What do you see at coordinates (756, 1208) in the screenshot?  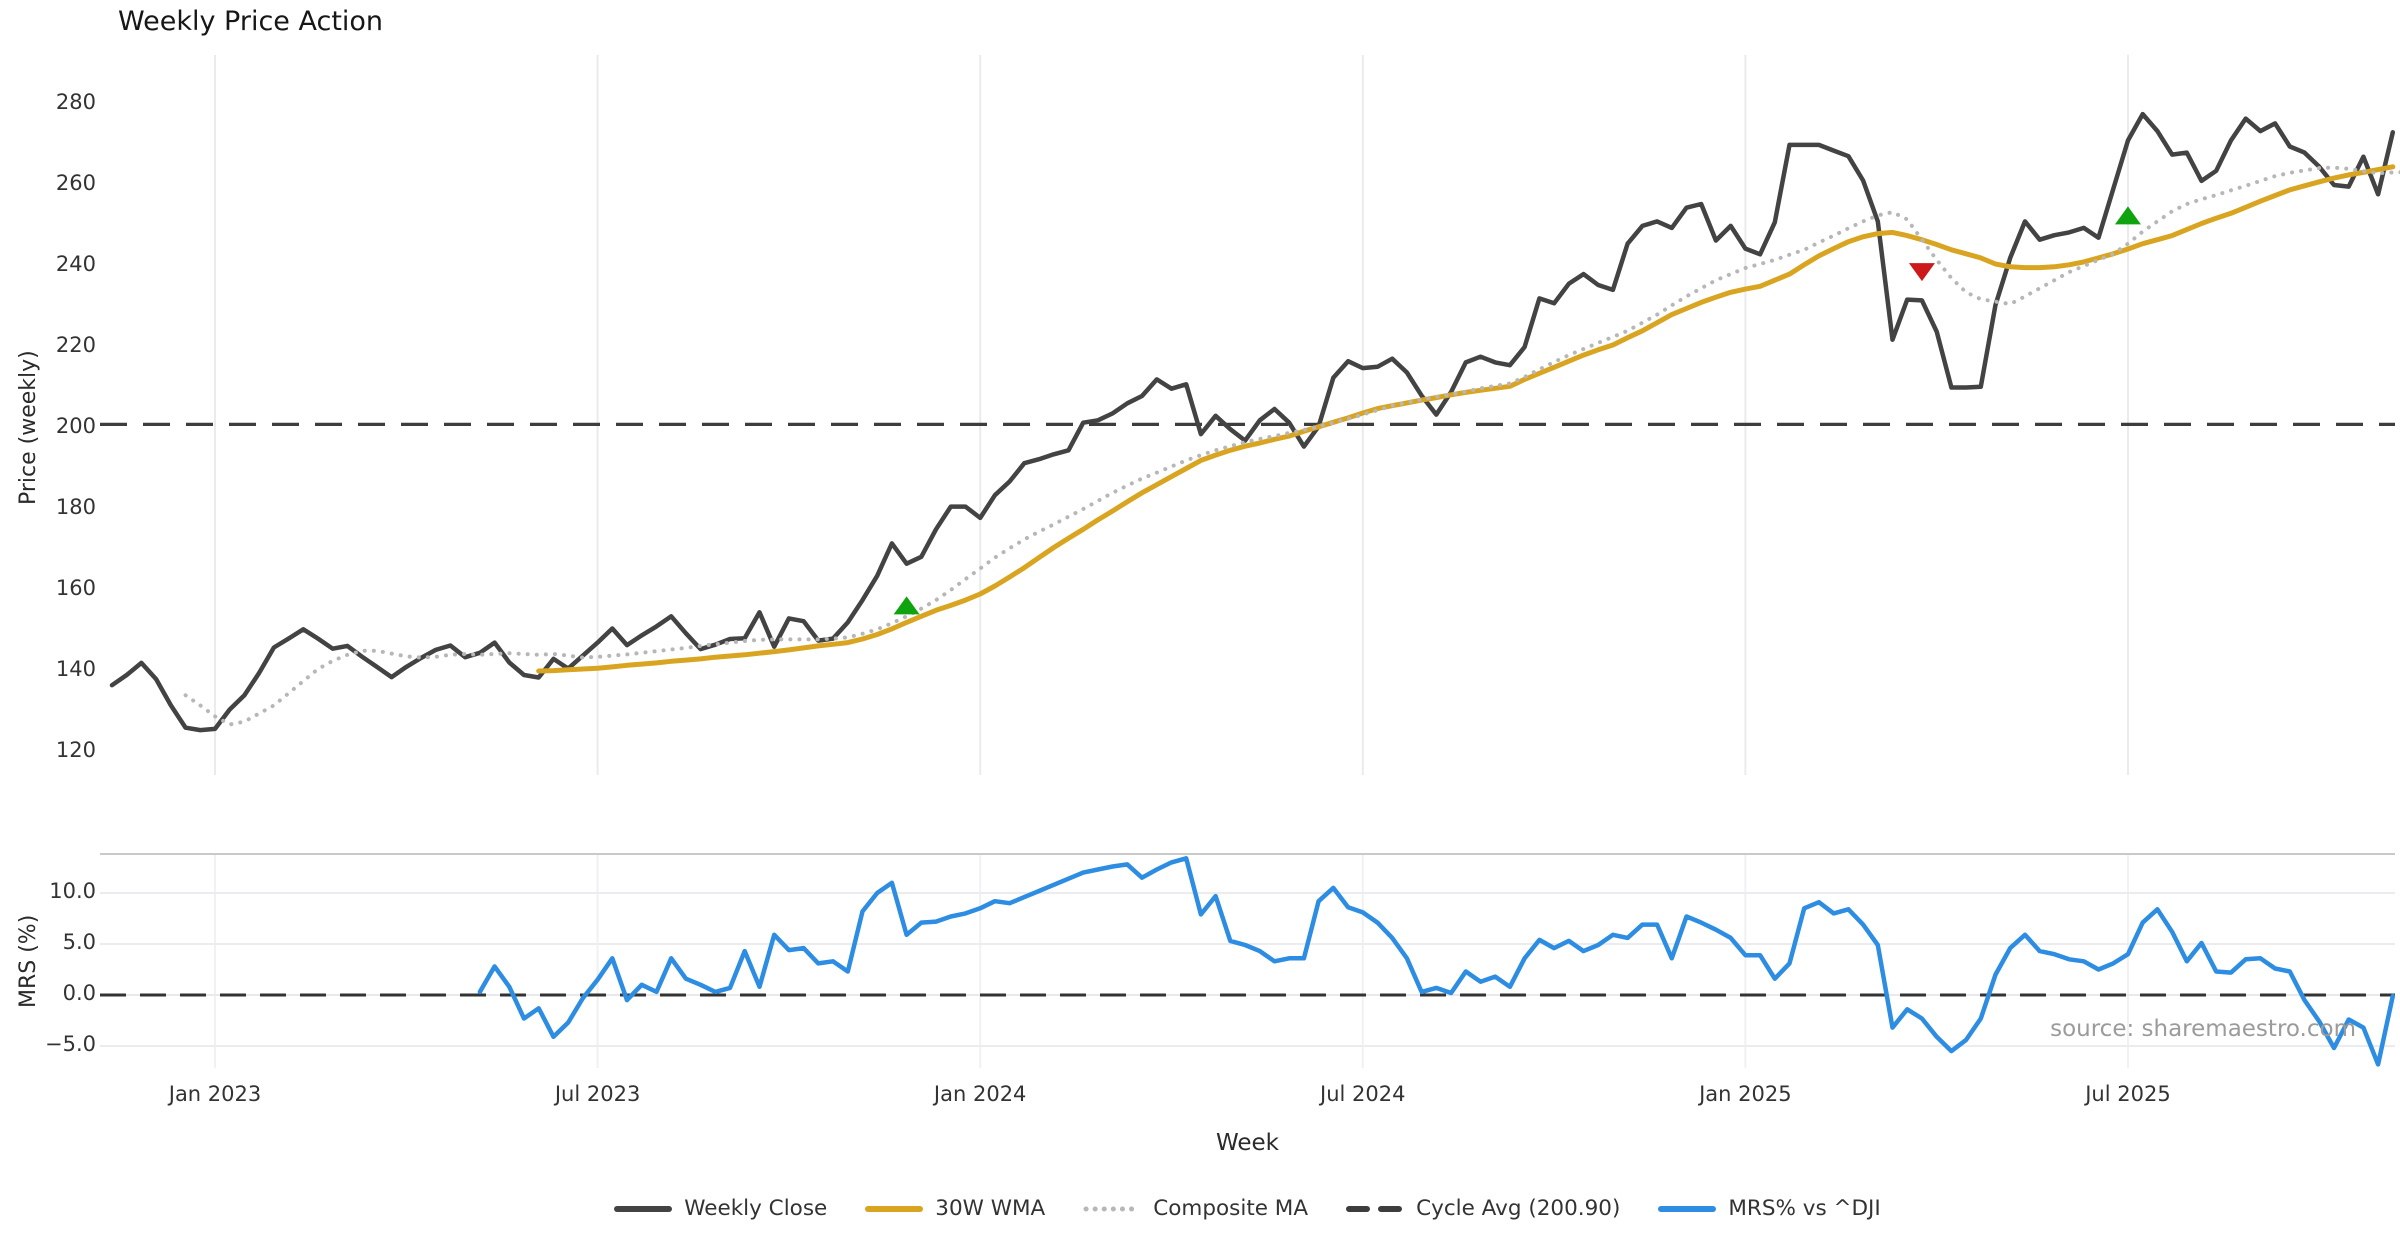 I see `legend-label: Weekly Close` at bounding box center [756, 1208].